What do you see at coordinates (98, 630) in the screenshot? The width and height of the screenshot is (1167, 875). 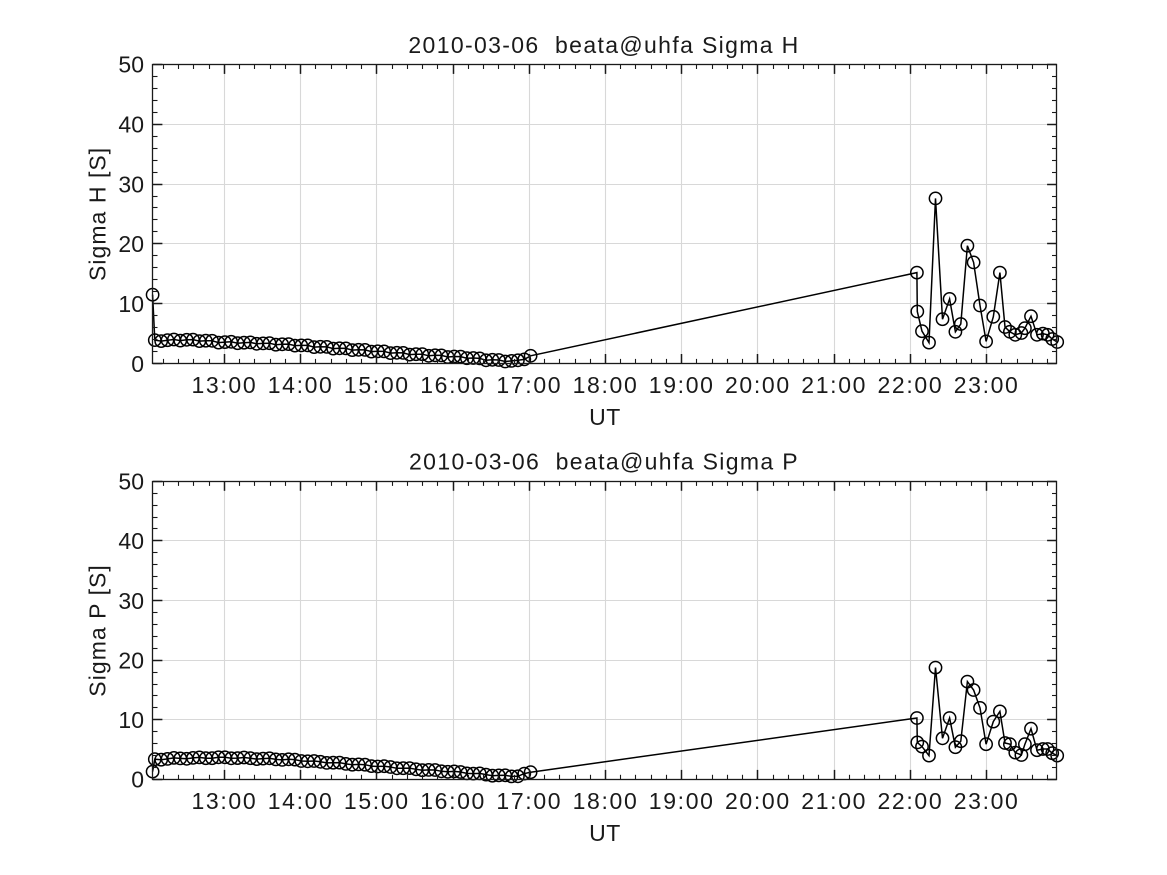 I see `svg-text: Sigma P [S]` at bounding box center [98, 630].